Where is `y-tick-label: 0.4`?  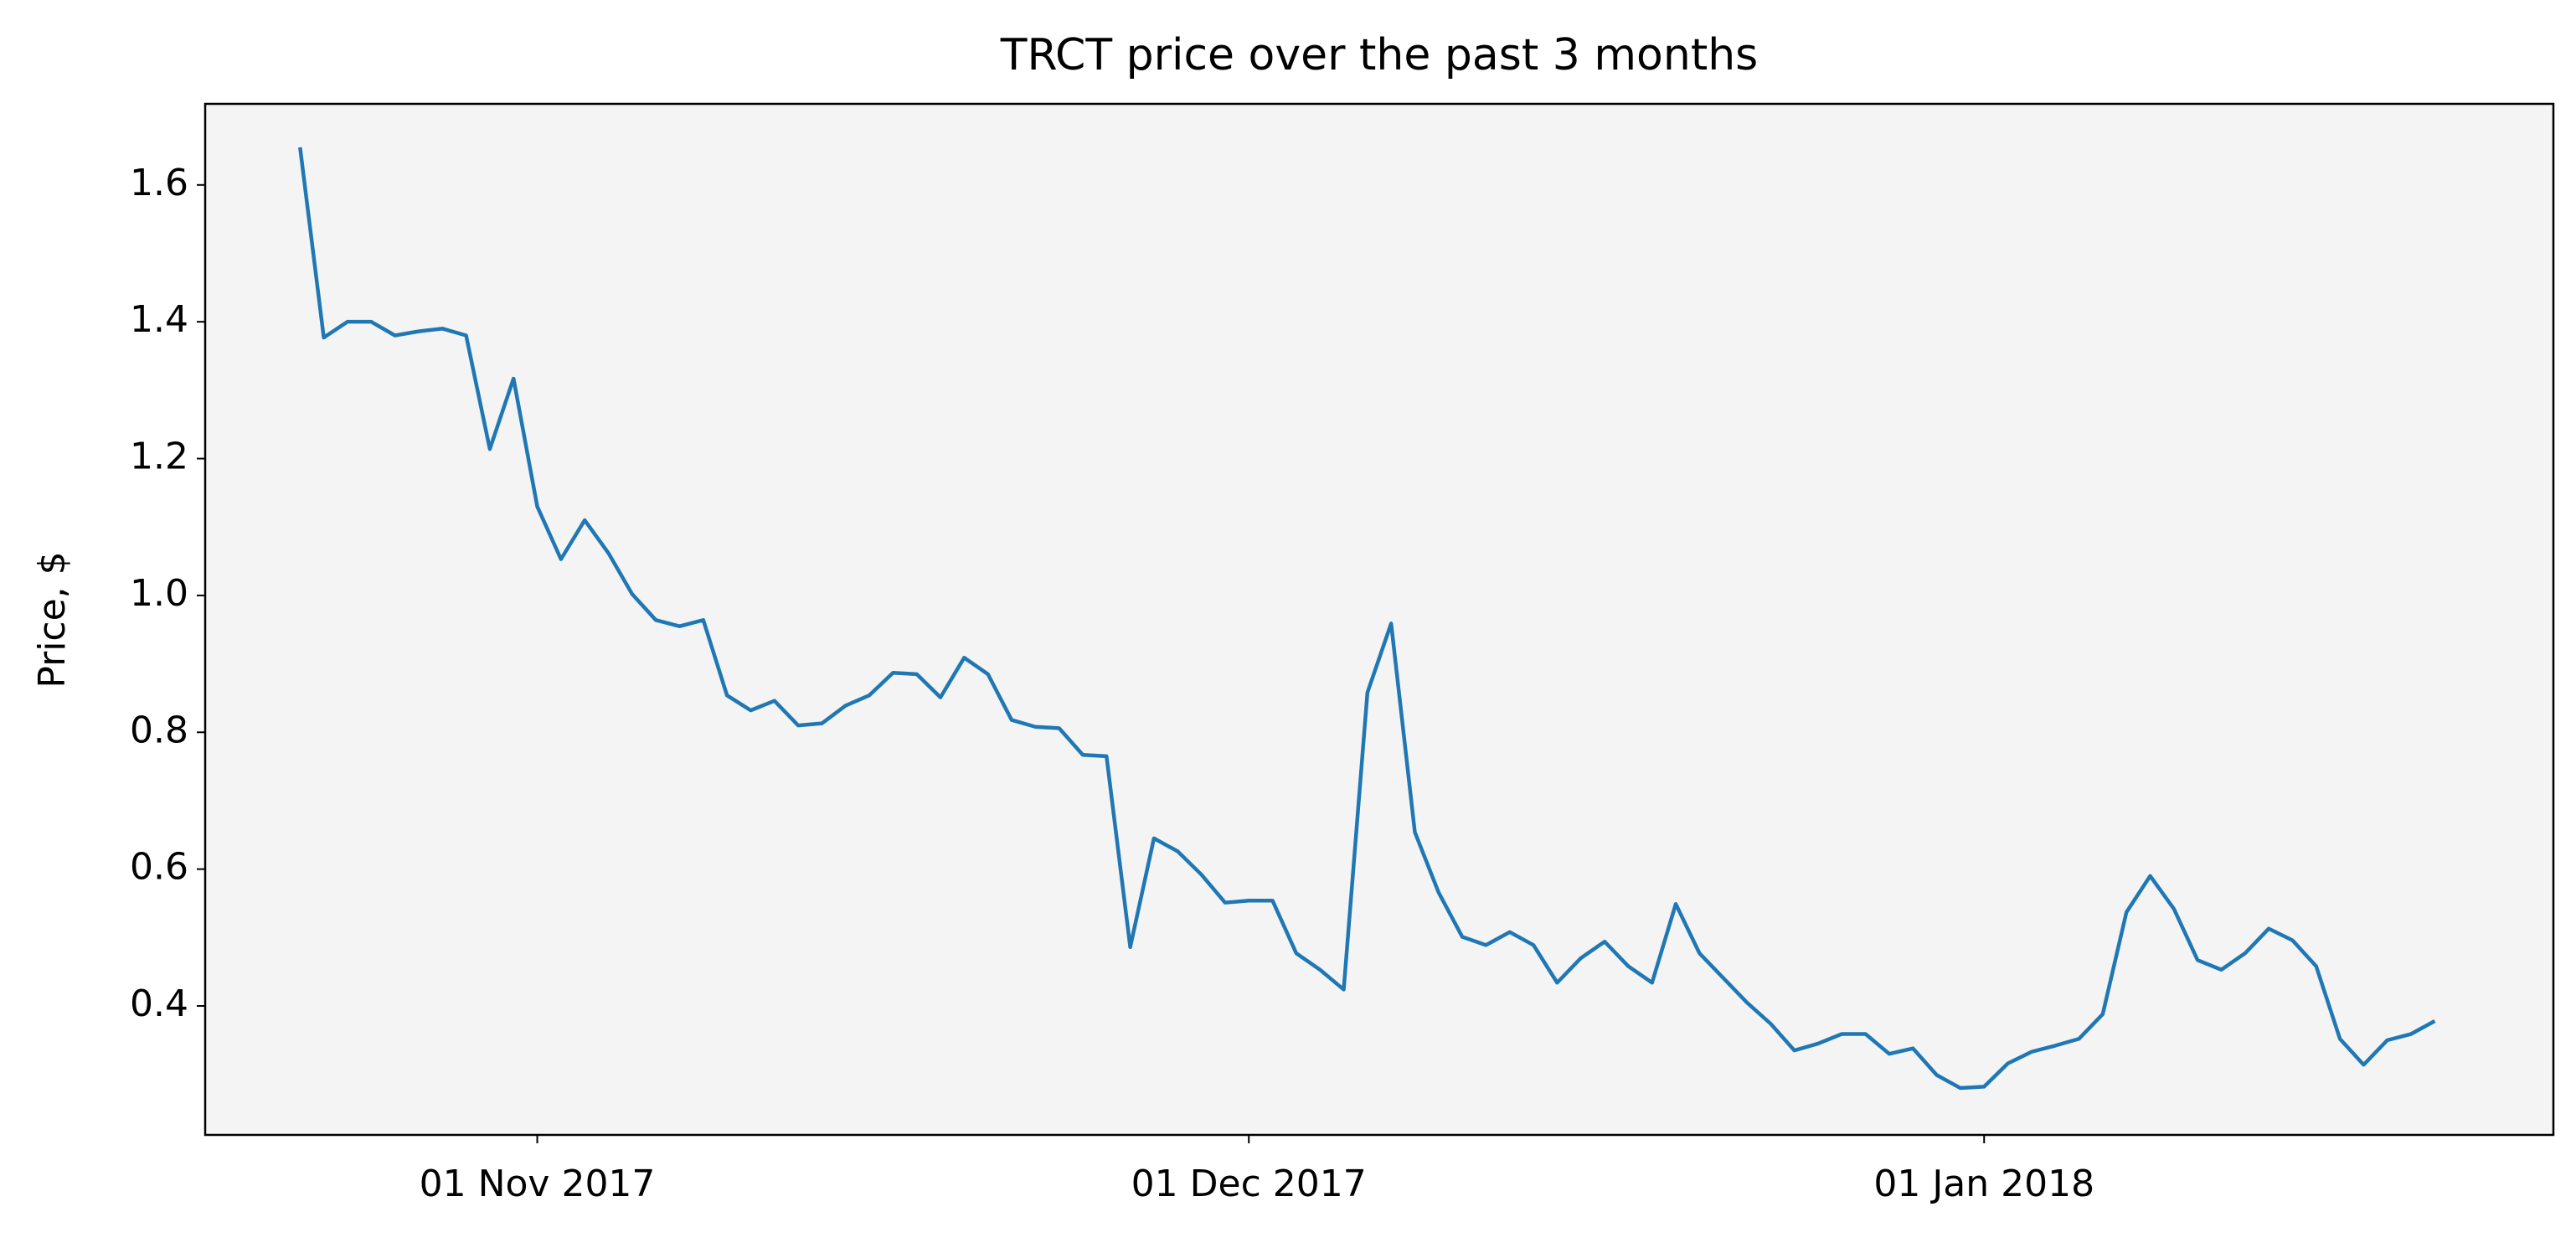
y-tick-label: 0.4 is located at coordinates (159, 1004).